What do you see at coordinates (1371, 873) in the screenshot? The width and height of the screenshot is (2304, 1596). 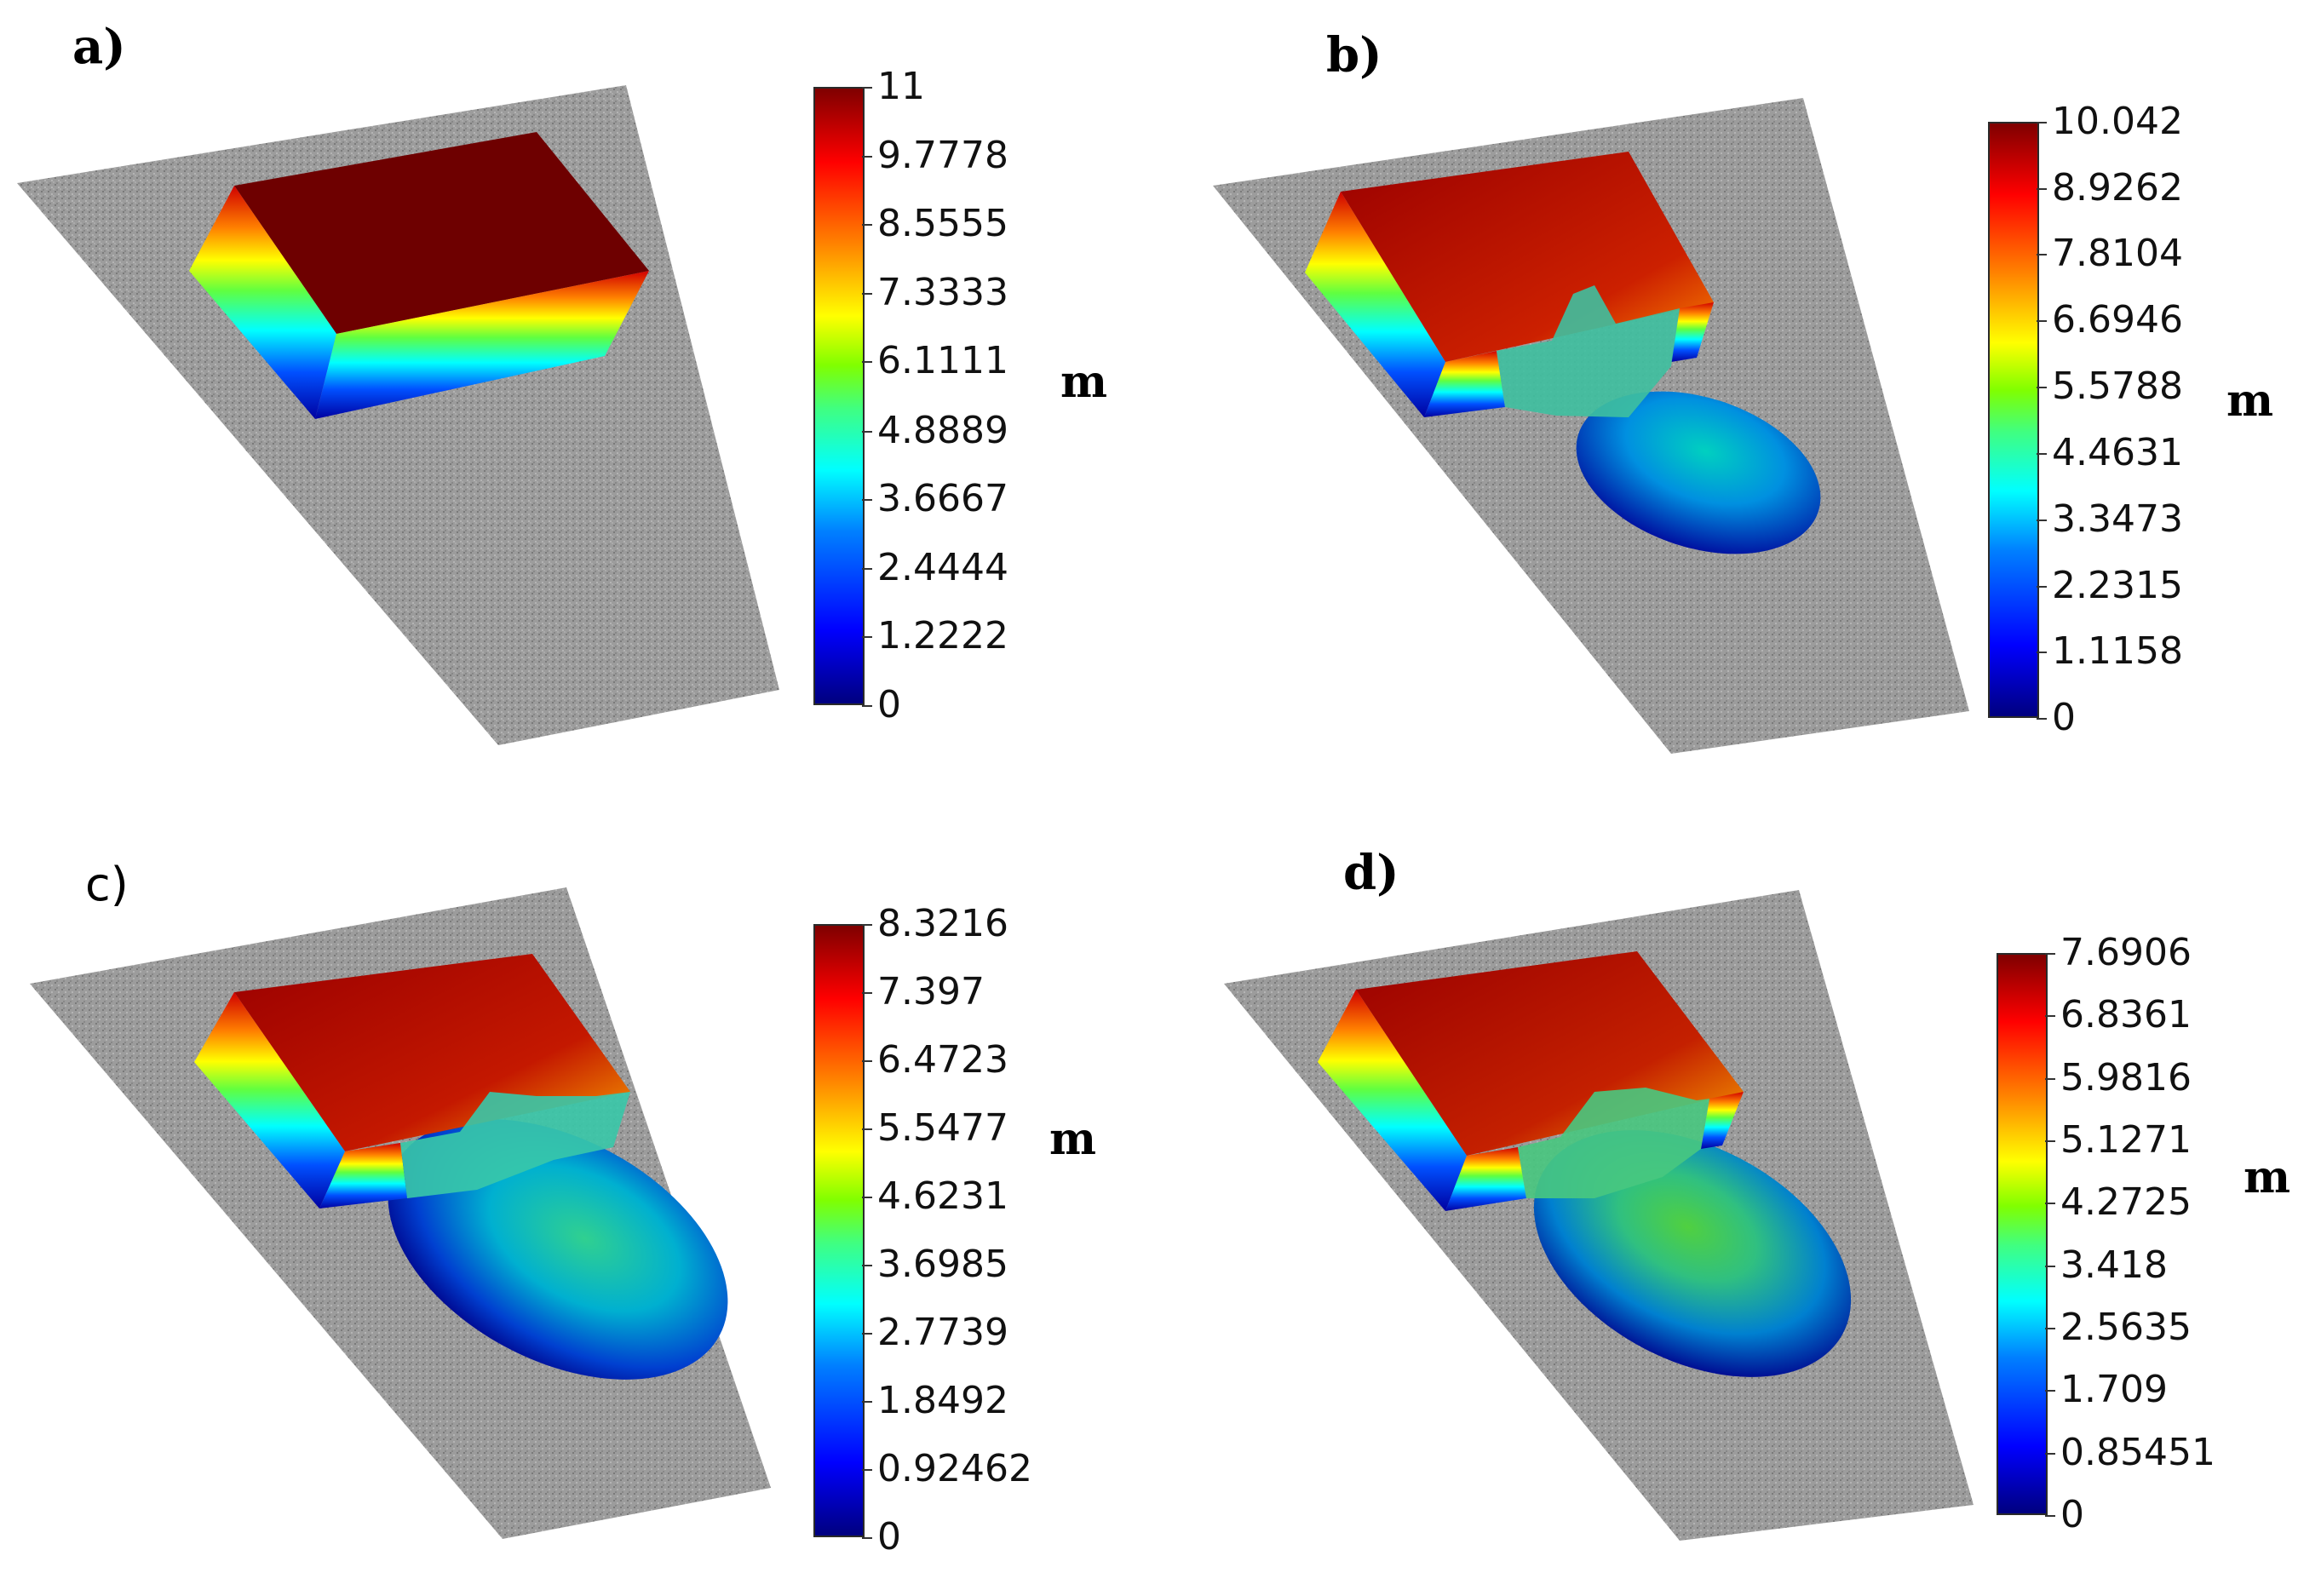 I see `panel-label: d)` at bounding box center [1371, 873].